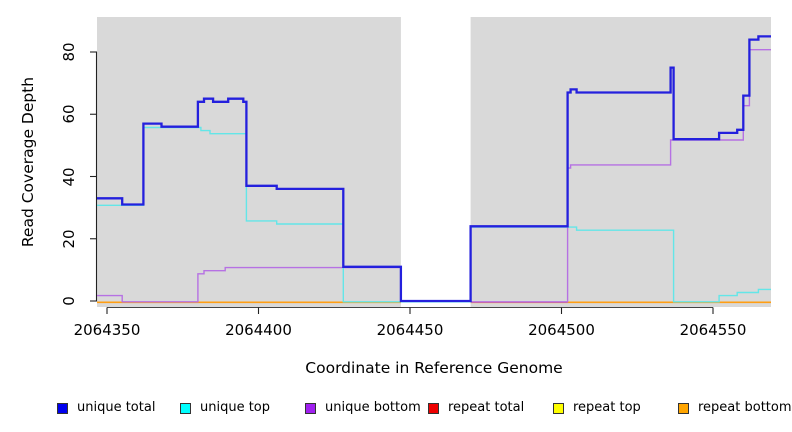  I want to click on legend-label: unique top, so click(235, 407).